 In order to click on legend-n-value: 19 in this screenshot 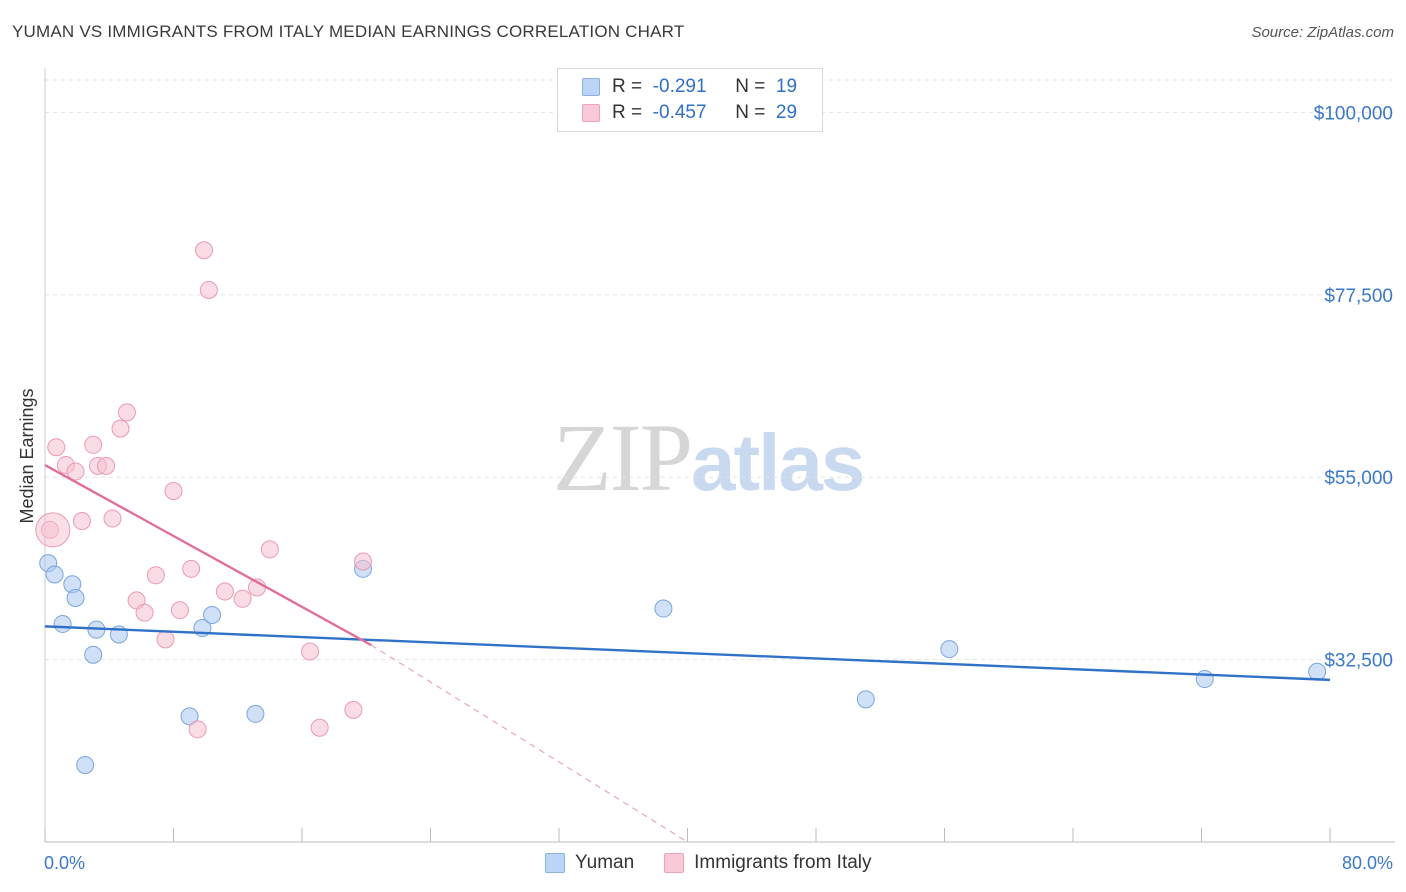, I will do `click(786, 86)`.